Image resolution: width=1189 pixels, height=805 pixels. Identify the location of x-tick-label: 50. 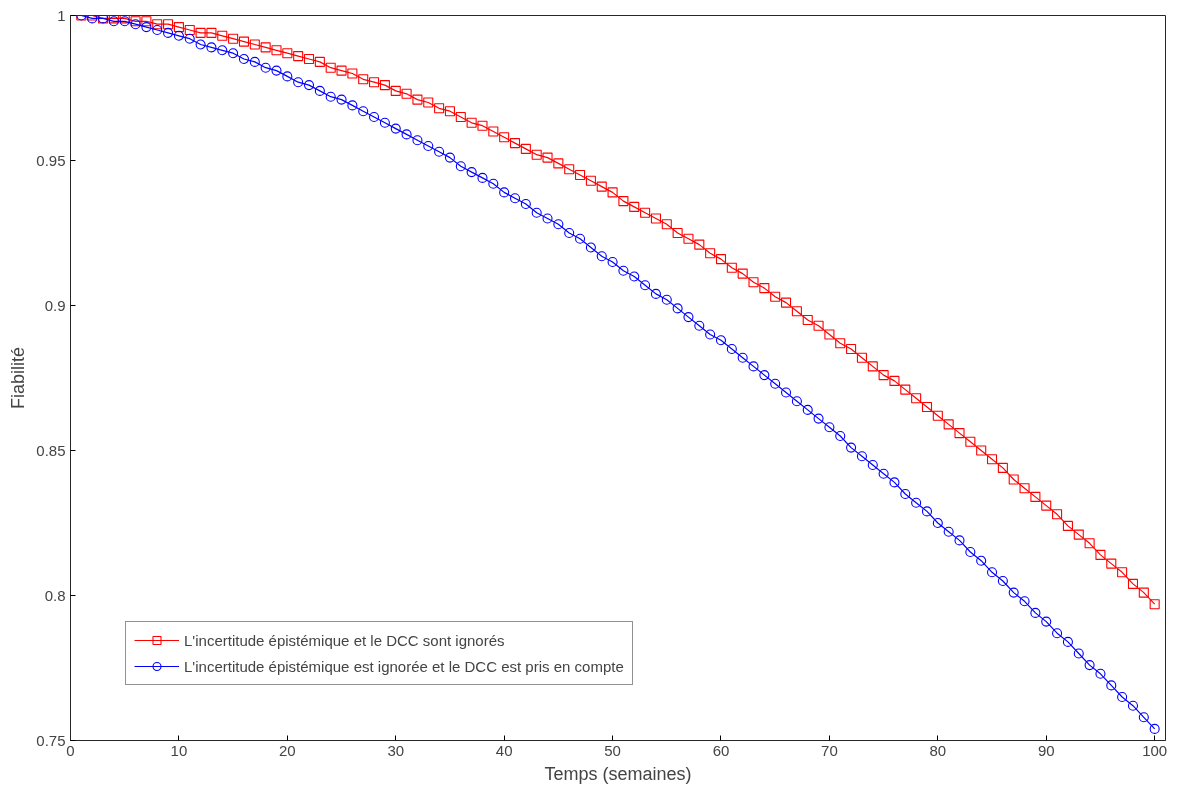
(612, 750).